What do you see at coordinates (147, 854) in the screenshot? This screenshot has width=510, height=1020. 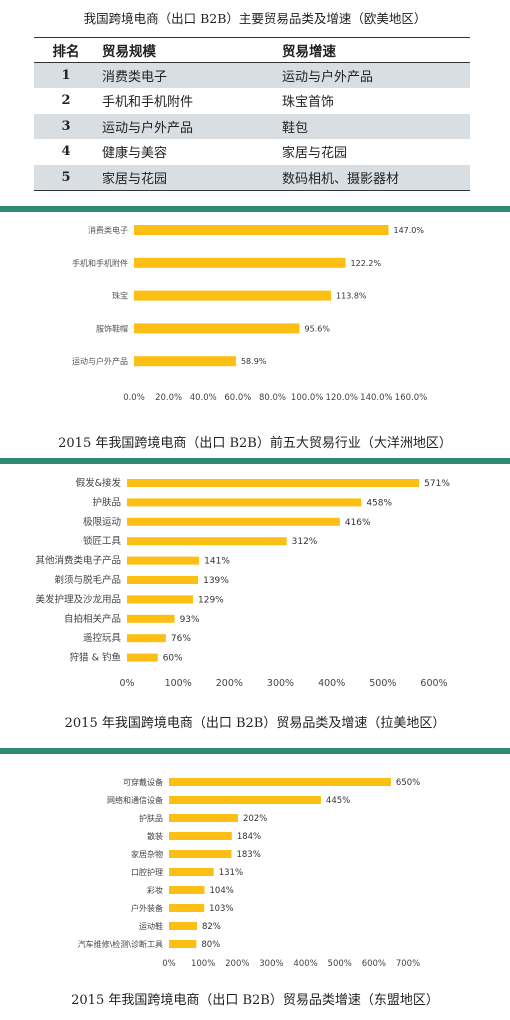 I see `category-label: 家居杂物` at bounding box center [147, 854].